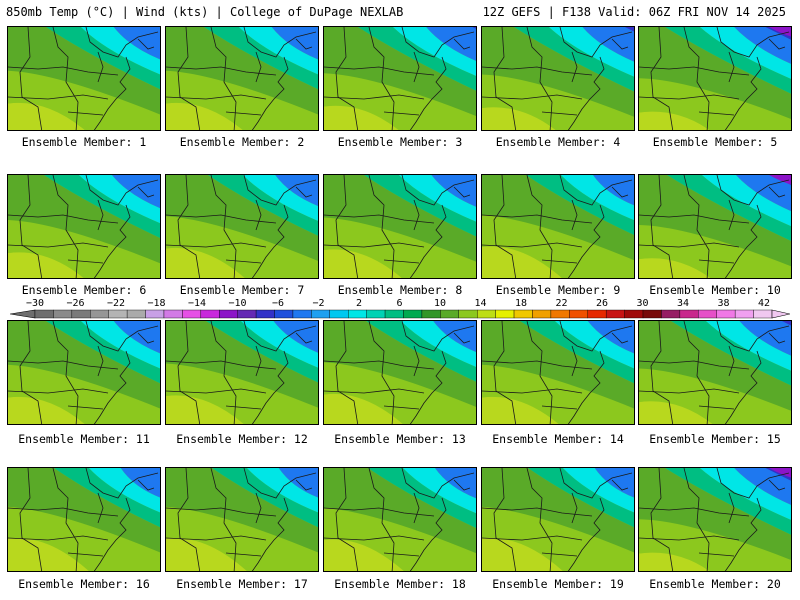  What do you see at coordinates (558, 584) in the screenshot?
I see `ensemble-member-label: Ensemble Member: 19` at bounding box center [558, 584].